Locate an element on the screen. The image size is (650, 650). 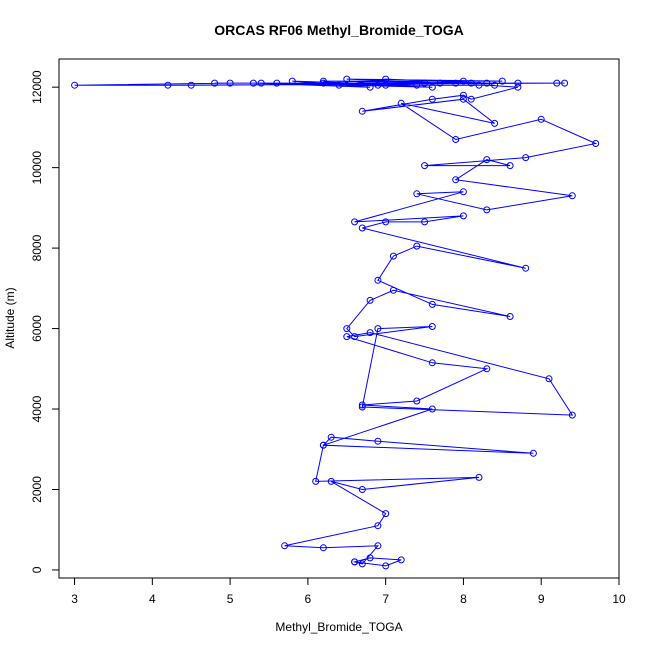
y-tick-label: 6000 is located at coordinates (37, 328).